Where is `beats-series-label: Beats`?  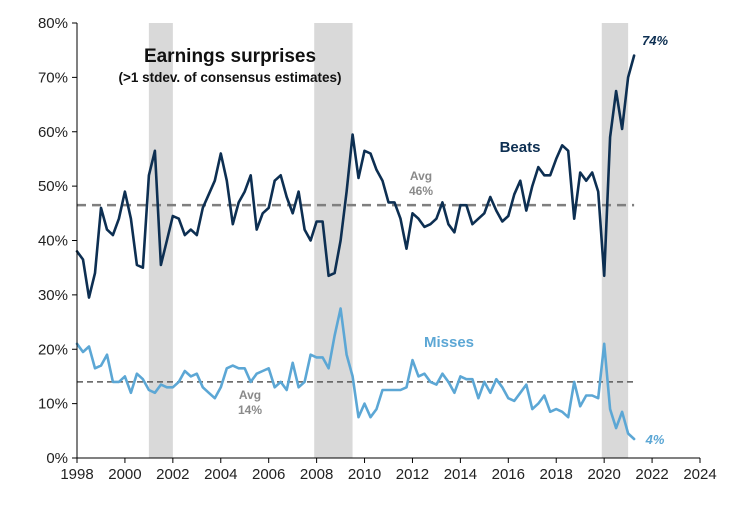
beats-series-label: Beats is located at coordinates (520, 147).